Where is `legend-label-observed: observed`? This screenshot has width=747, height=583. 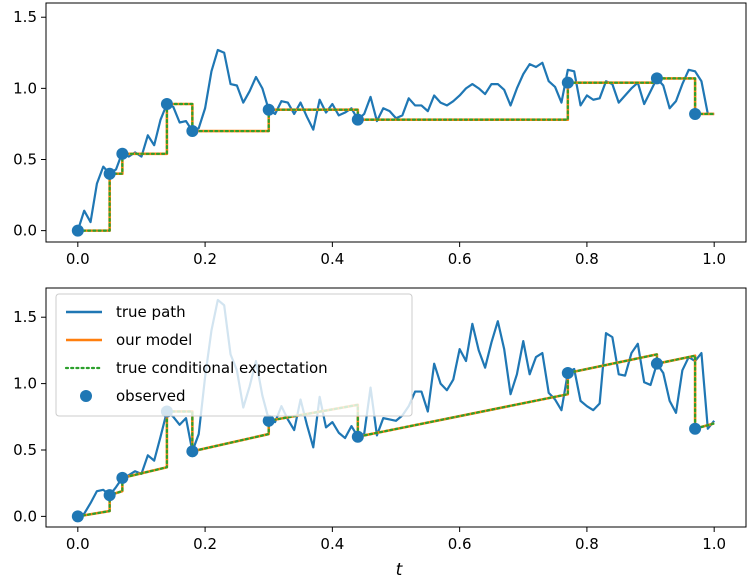
legend-label-observed: observed is located at coordinates (151, 396).